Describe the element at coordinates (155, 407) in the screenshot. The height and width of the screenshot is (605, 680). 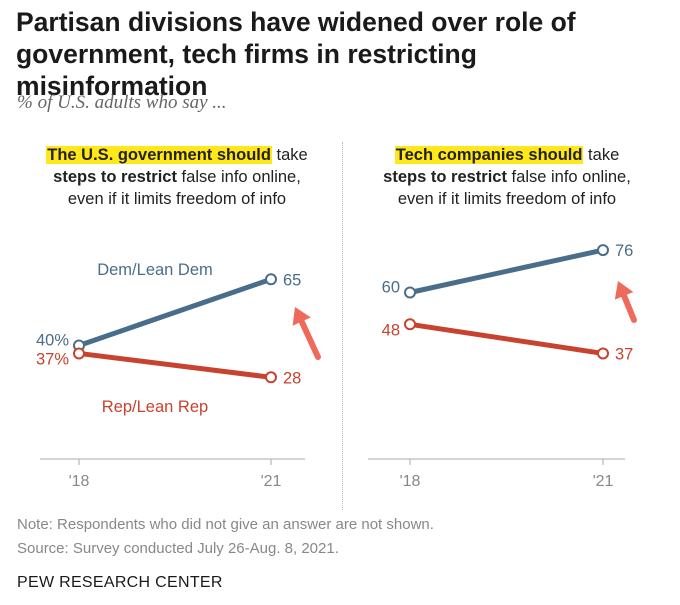
I see `series-name-label: Rep/Lean Rep` at that location.